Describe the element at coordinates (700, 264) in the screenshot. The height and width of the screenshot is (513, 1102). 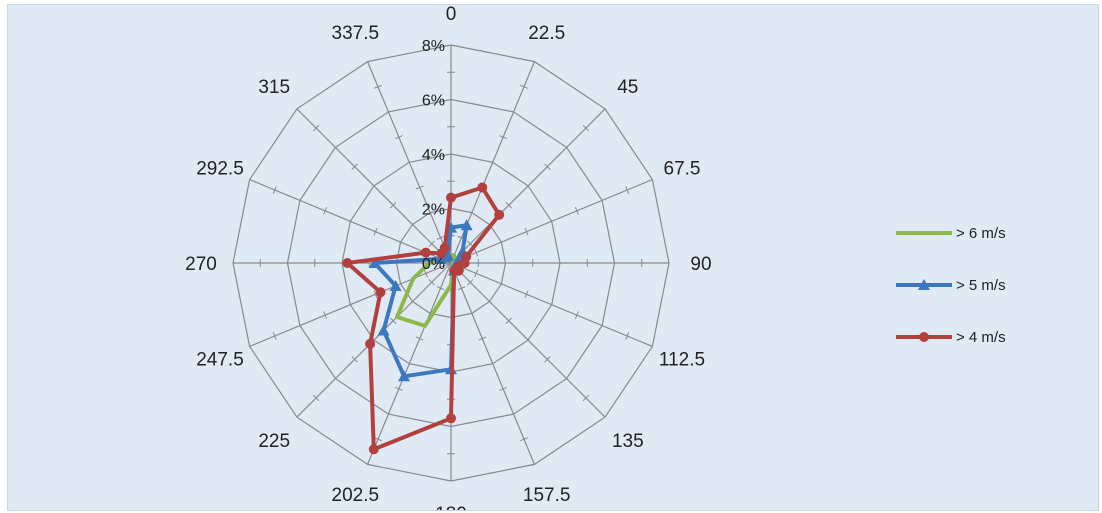
I see `direction-label: 90` at that location.